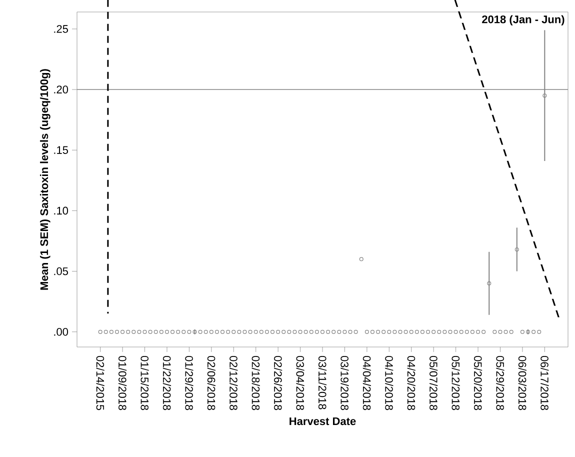 This screenshot has width=575, height=457. Describe the element at coordinates (61, 29) in the screenshot. I see `y-tick-label: .25` at that location.